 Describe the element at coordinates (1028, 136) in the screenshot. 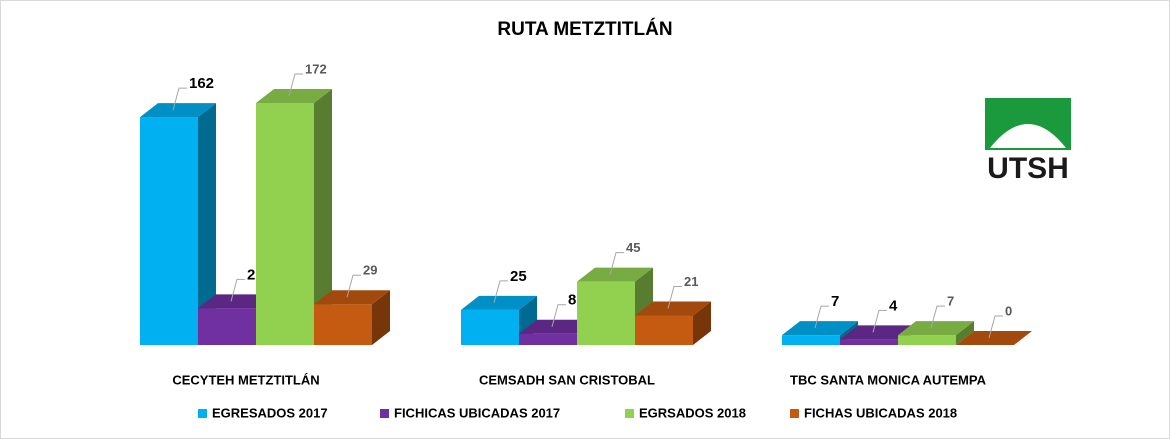

I see `logo-mountain` at that location.